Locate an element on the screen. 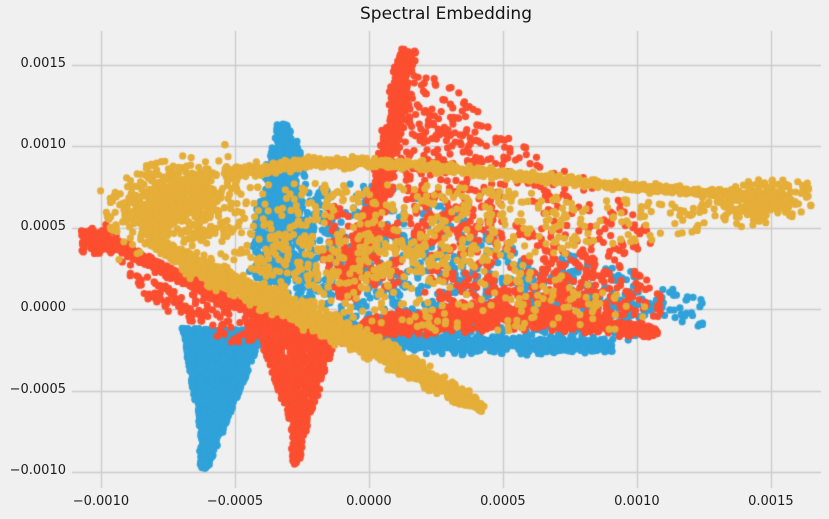 Image resolution: width=829 pixels, height=519 pixels. y-tick-label: −0.0010 is located at coordinates (37, 471).